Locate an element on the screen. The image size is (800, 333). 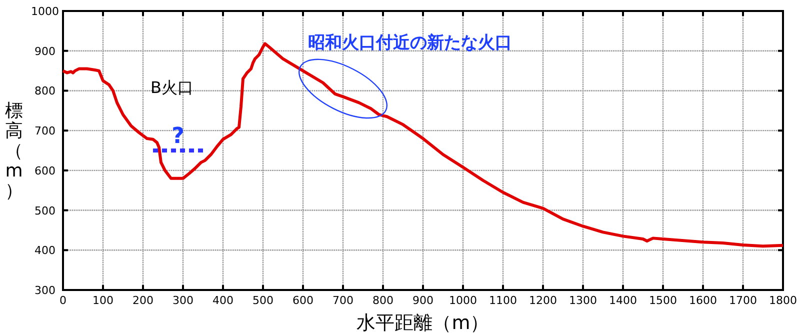
x-tick-label: 0 is located at coordinates (63, 300).